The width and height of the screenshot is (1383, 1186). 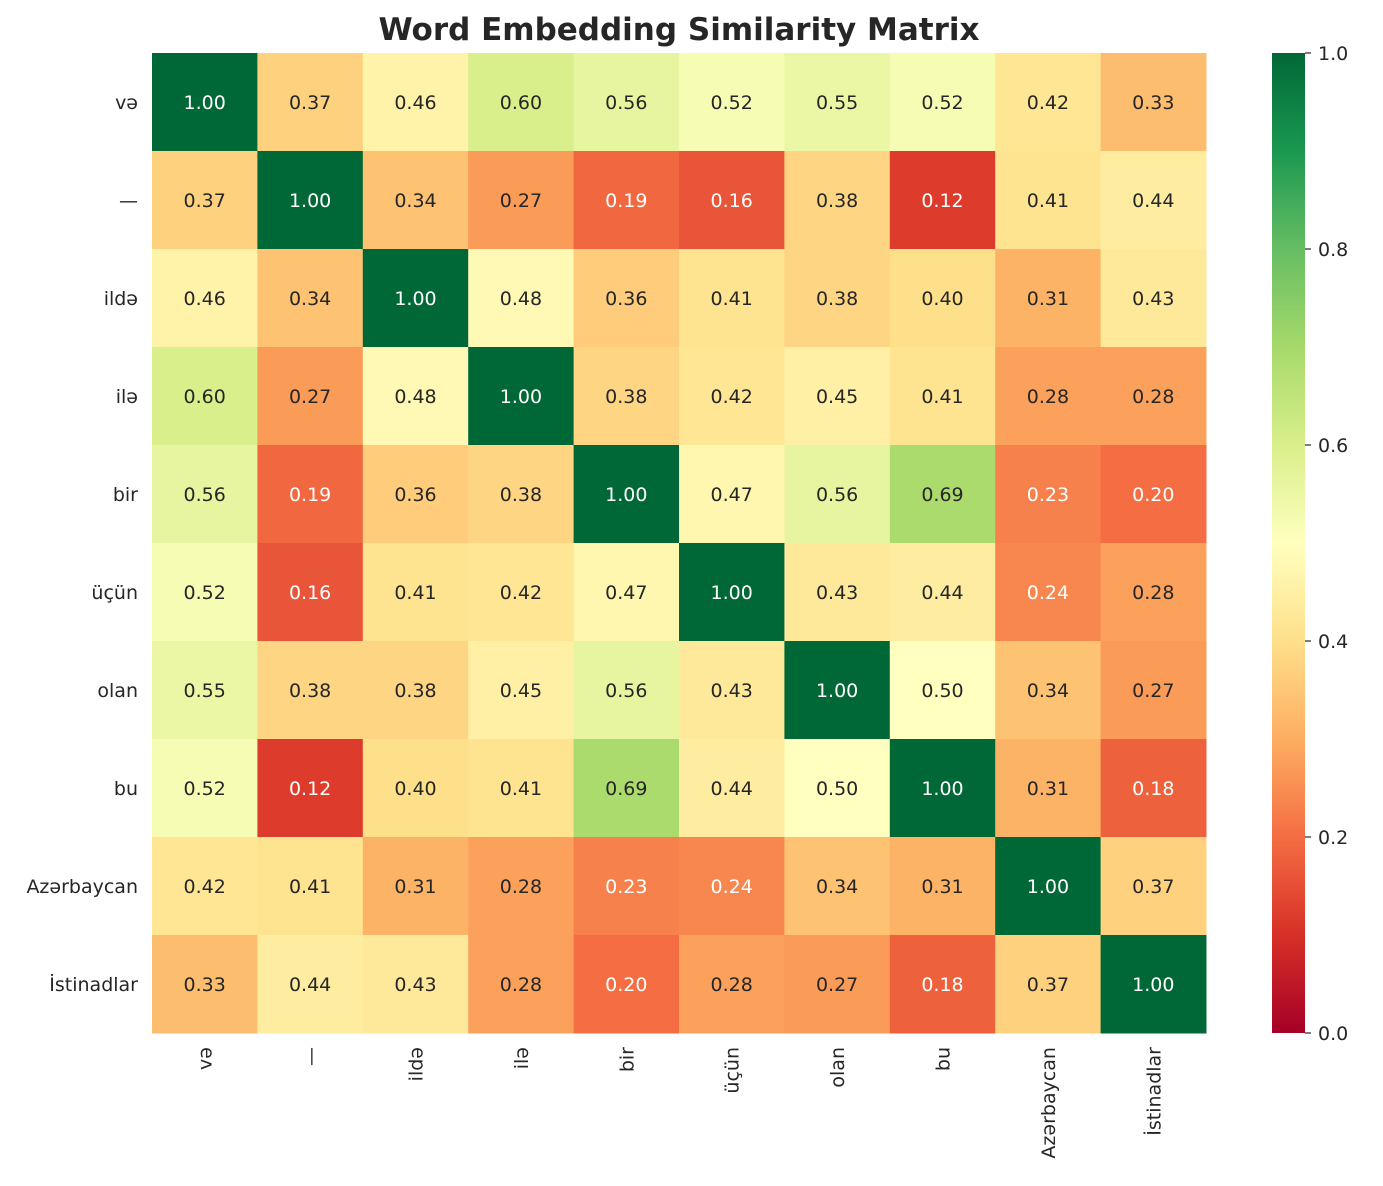 What do you see at coordinates (944, 1059) in the screenshot?
I see `x-tick-label: bu` at bounding box center [944, 1059].